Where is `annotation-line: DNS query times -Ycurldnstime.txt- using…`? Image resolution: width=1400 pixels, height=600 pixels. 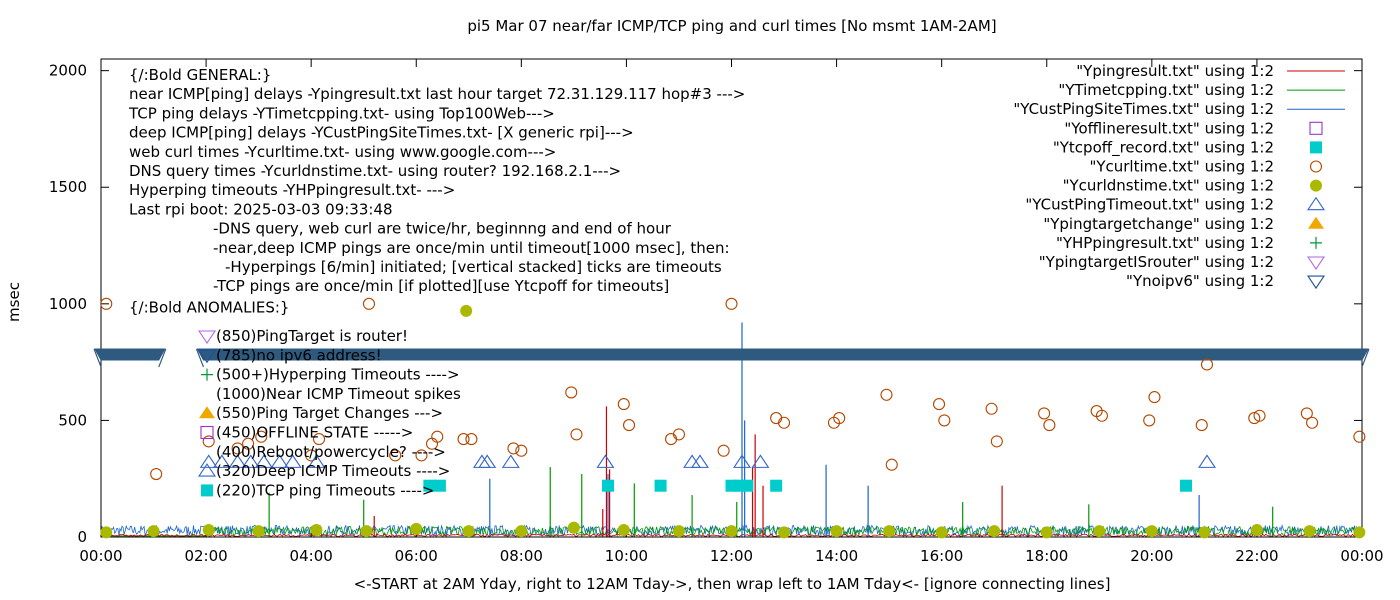
annotation-line: DNS query times -Ycurldnstime.txt- using… is located at coordinates (375, 171).